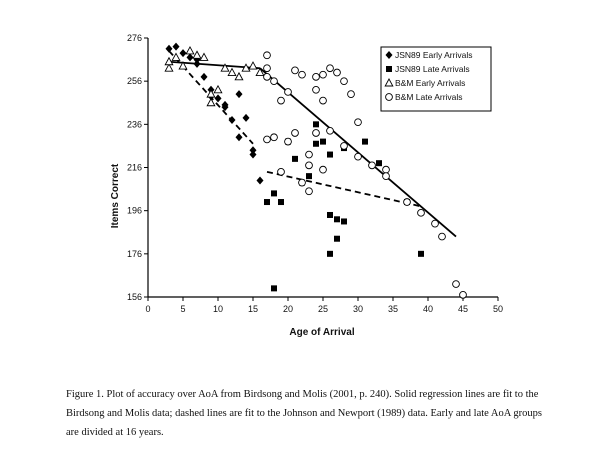 This screenshot has width=600, height=455. What do you see at coordinates (433, 55) in the screenshot?
I see `legend-label: JSN89 Early Arrivals` at bounding box center [433, 55].